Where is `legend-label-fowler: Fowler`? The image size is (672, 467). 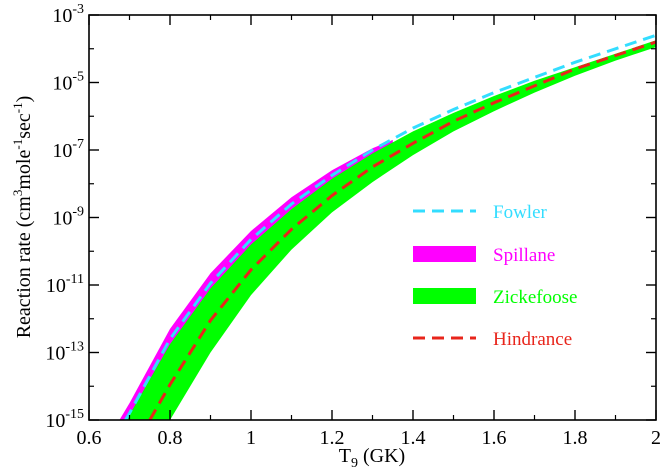
legend-label-fowler: Fowler is located at coordinates (520, 212).